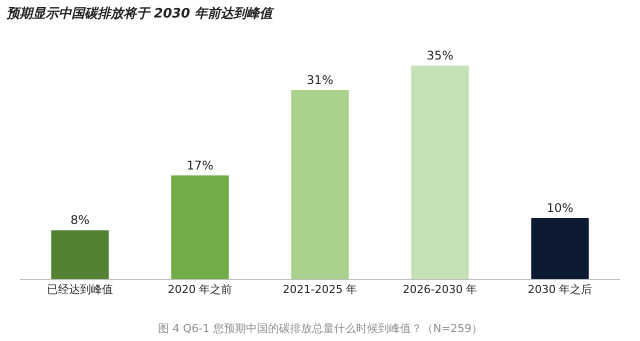 The width and height of the screenshot is (640, 341). Describe the element at coordinates (560, 289) in the screenshot. I see `x-tick-label: 2030 年之后` at that location.